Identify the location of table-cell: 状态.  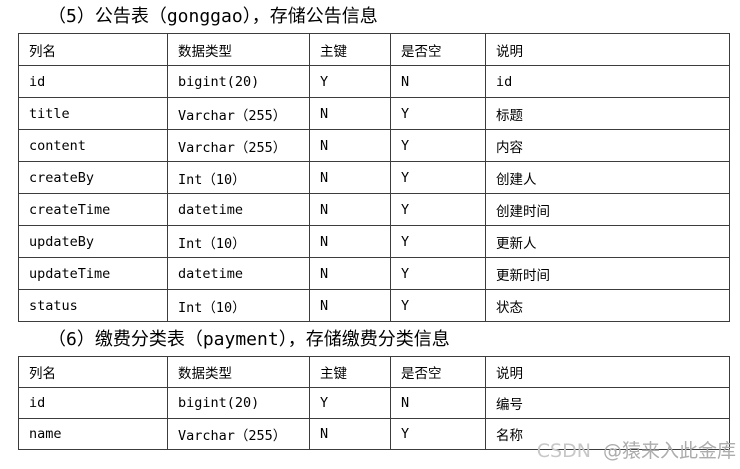
(607, 305).